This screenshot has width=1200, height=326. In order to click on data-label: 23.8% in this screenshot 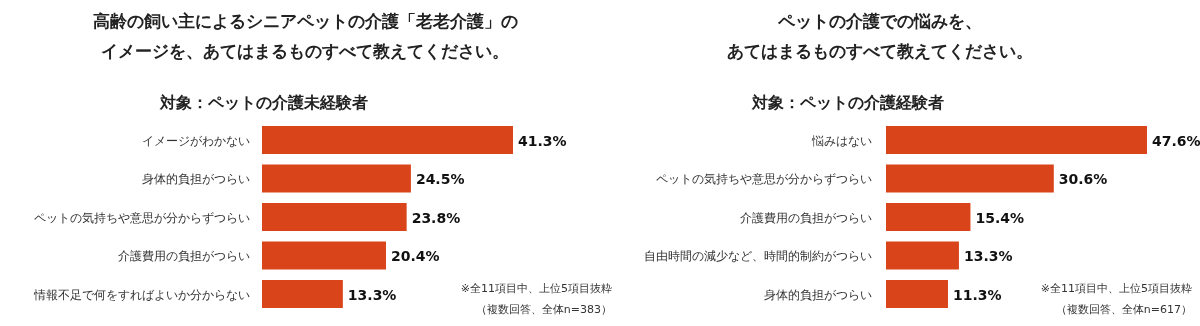, I will do `click(436, 217)`.